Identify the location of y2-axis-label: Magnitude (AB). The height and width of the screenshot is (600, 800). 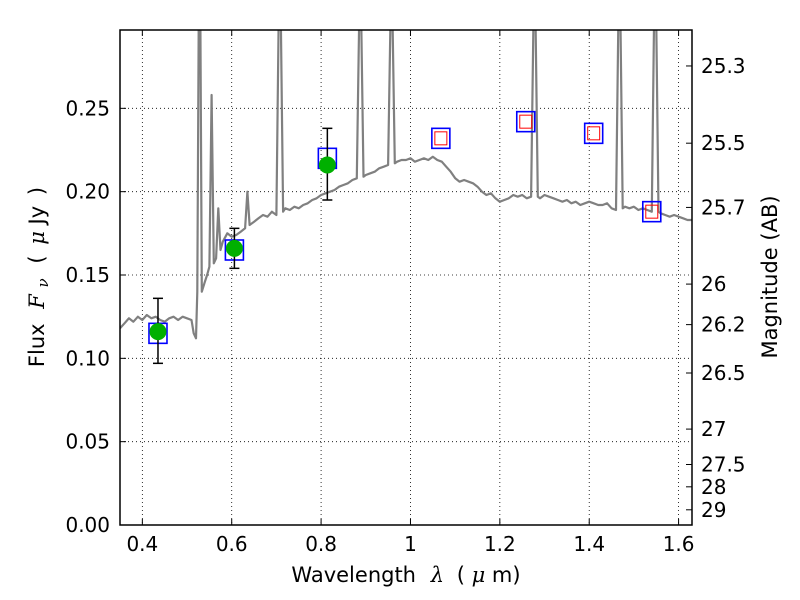
(770, 276).